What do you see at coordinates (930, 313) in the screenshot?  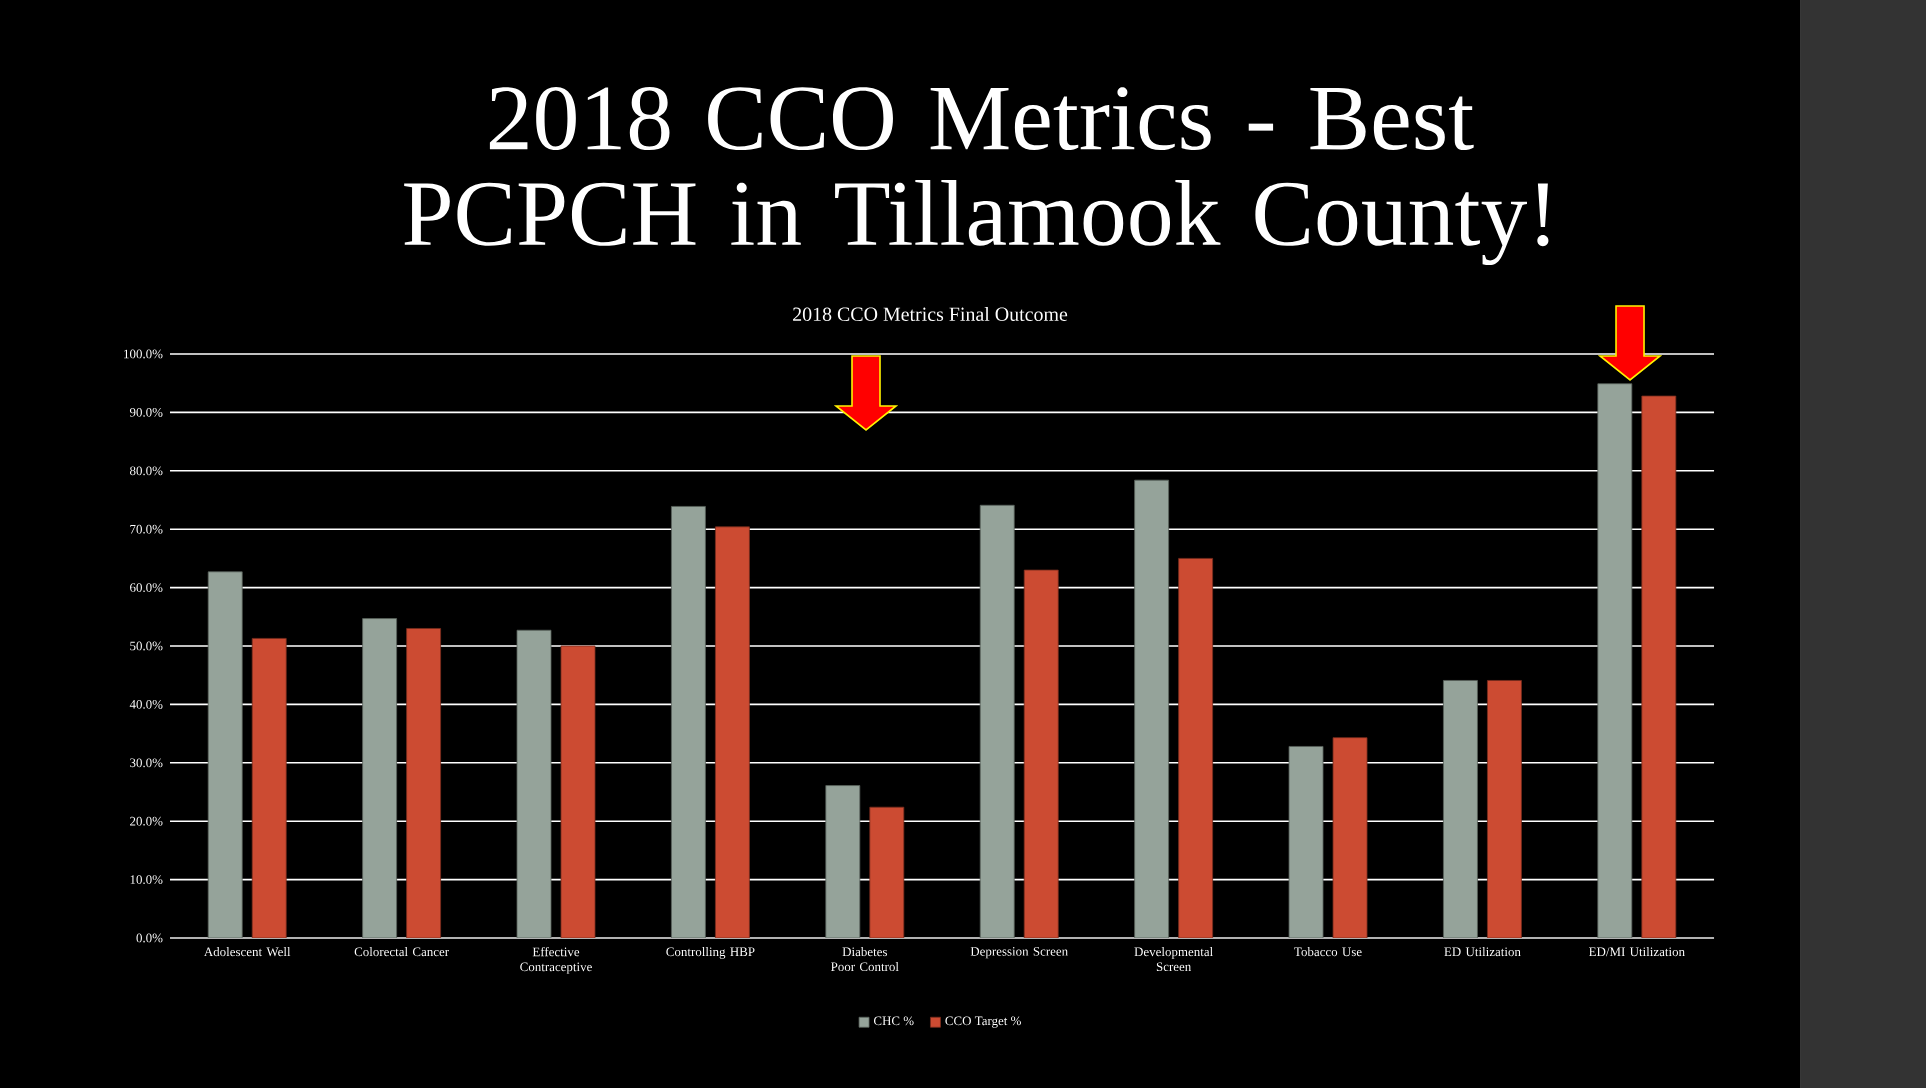 I see `chart-subtitle: 2018 CCO Metrics Final Outcome` at bounding box center [930, 313].